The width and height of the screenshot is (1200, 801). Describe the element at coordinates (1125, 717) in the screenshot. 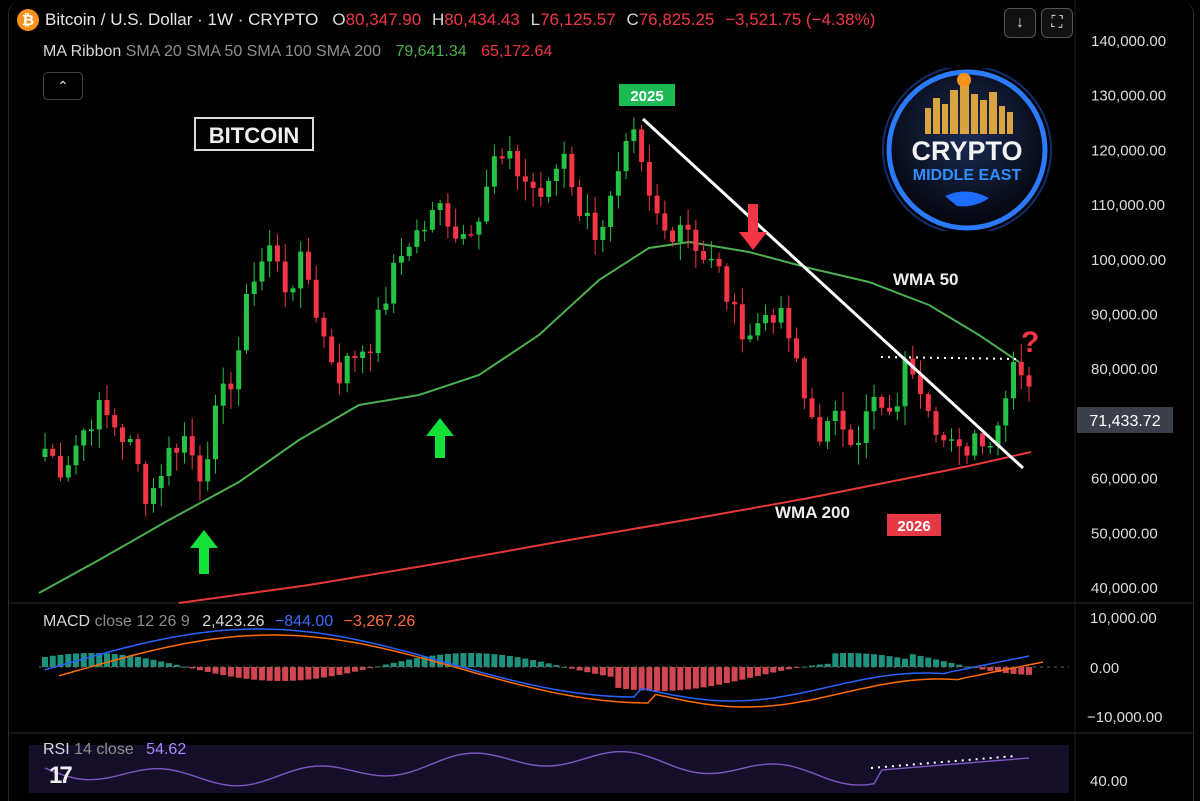

I see `macd-axis-tick: −10,000.00` at that location.